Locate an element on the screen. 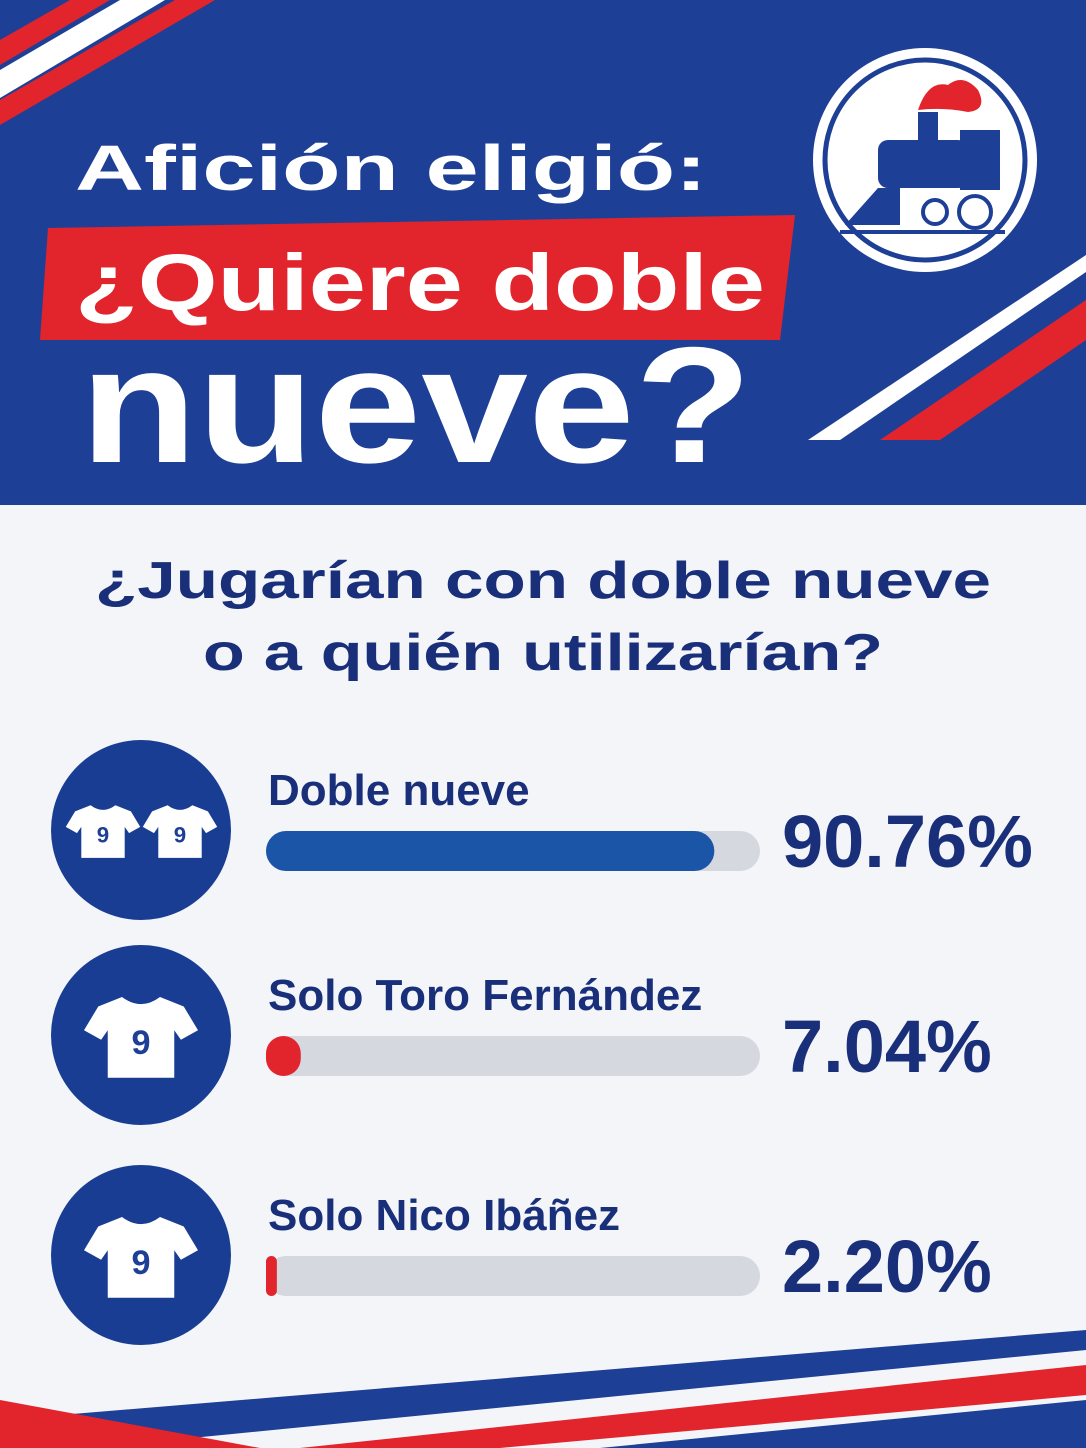 The width and height of the screenshot is (1086, 1448). subtitle-line: ¿Jugarían con doble nueve is located at coordinates (543, 581).